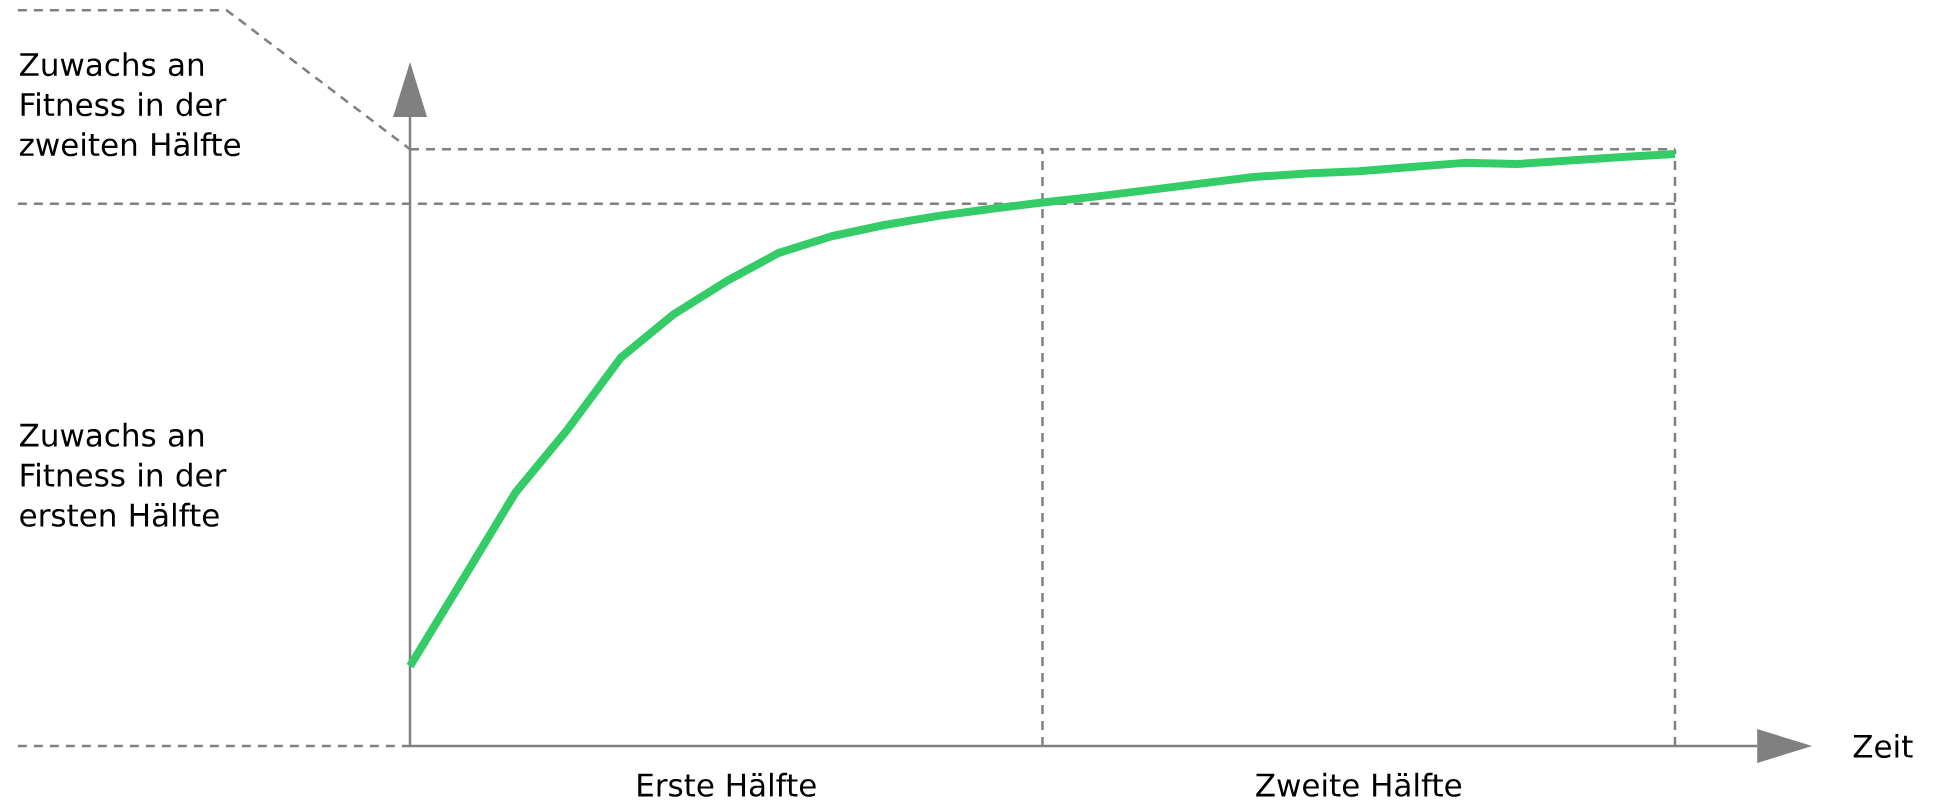 The image size is (1946, 803). I want to click on text: Erste Hälfte, so click(727, 784).